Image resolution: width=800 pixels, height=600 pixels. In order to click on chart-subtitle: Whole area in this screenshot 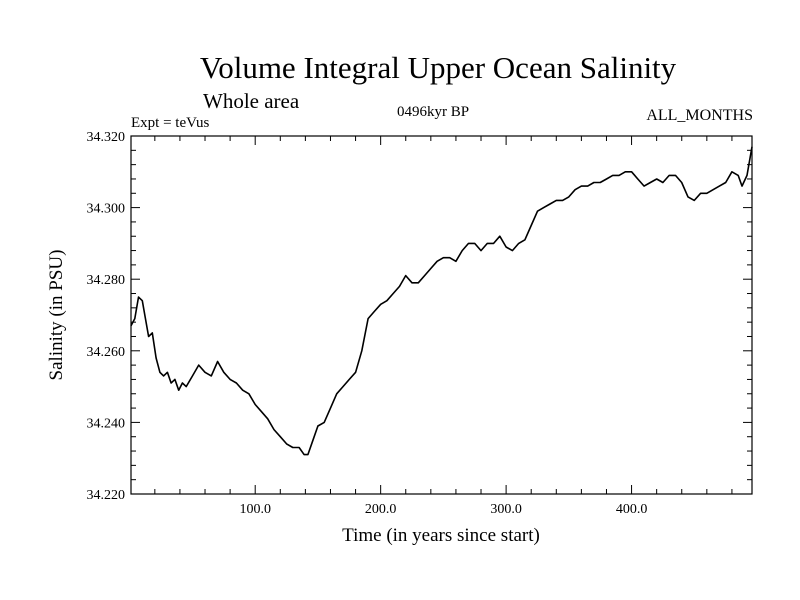, I will do `click(251, 101)`.